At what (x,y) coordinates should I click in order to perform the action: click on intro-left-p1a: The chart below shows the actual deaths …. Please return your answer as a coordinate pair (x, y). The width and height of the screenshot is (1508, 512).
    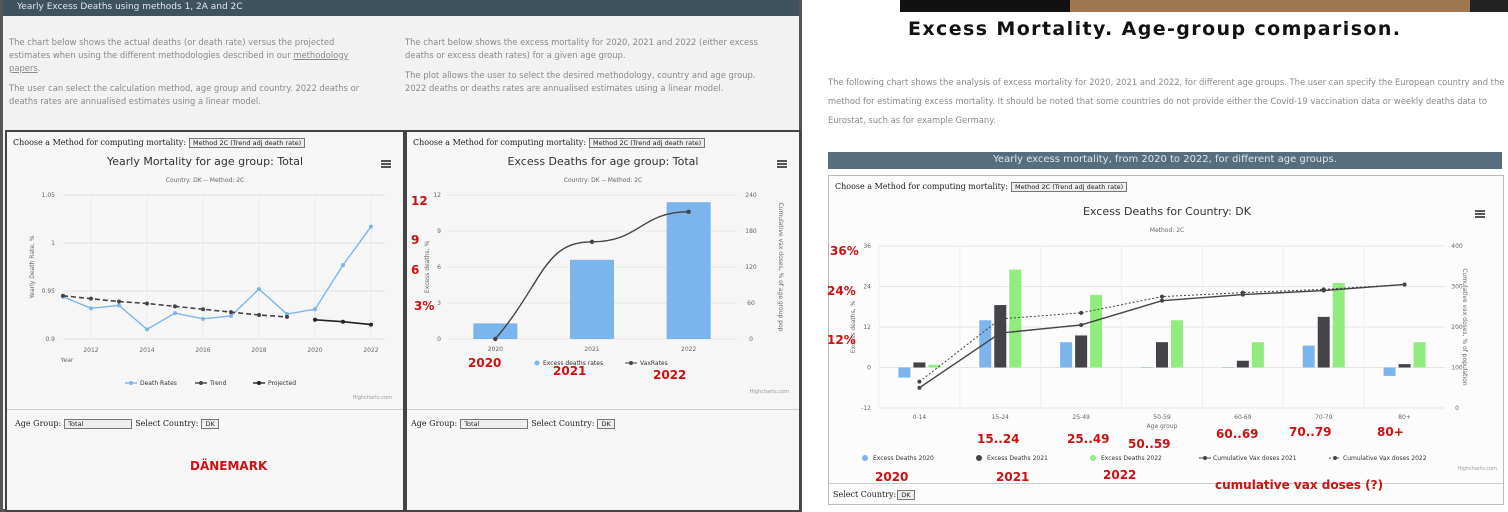
    Looking at the image, I should click on (172, 48).